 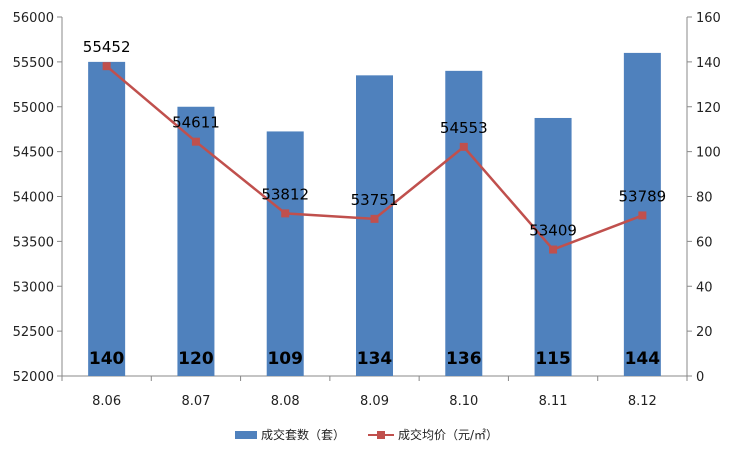 What do you see at coordinates (33, 287) in the screenshot?
I see `left-tick-label: 53000` at bounding box center [33, 287].